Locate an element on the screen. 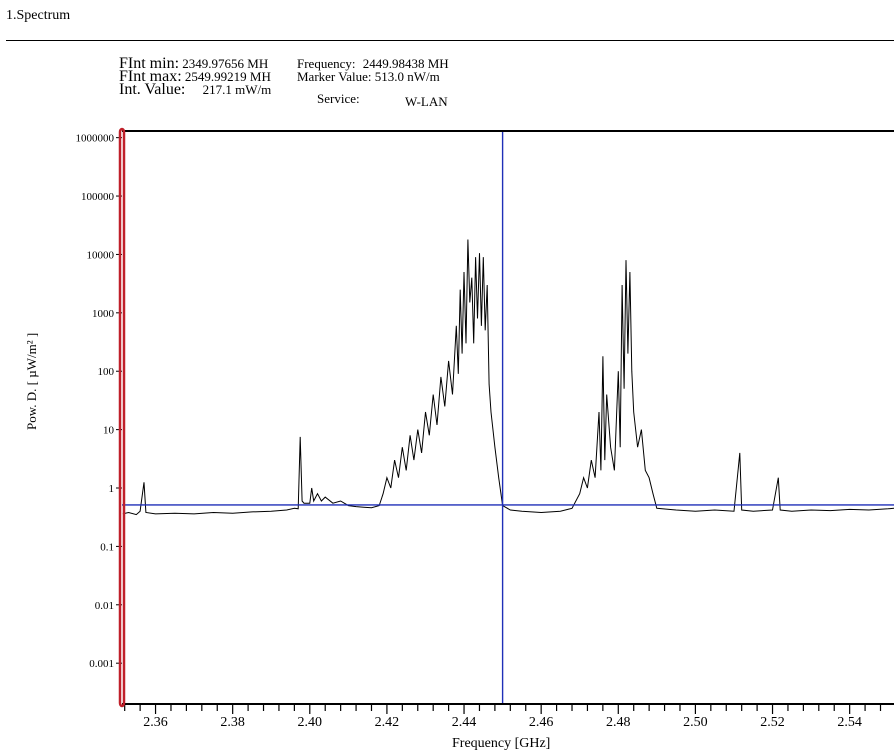 This screenshot has height=753, width=894. marker-value-value: 513.0 nW/m is located at coordinates (407, 76).